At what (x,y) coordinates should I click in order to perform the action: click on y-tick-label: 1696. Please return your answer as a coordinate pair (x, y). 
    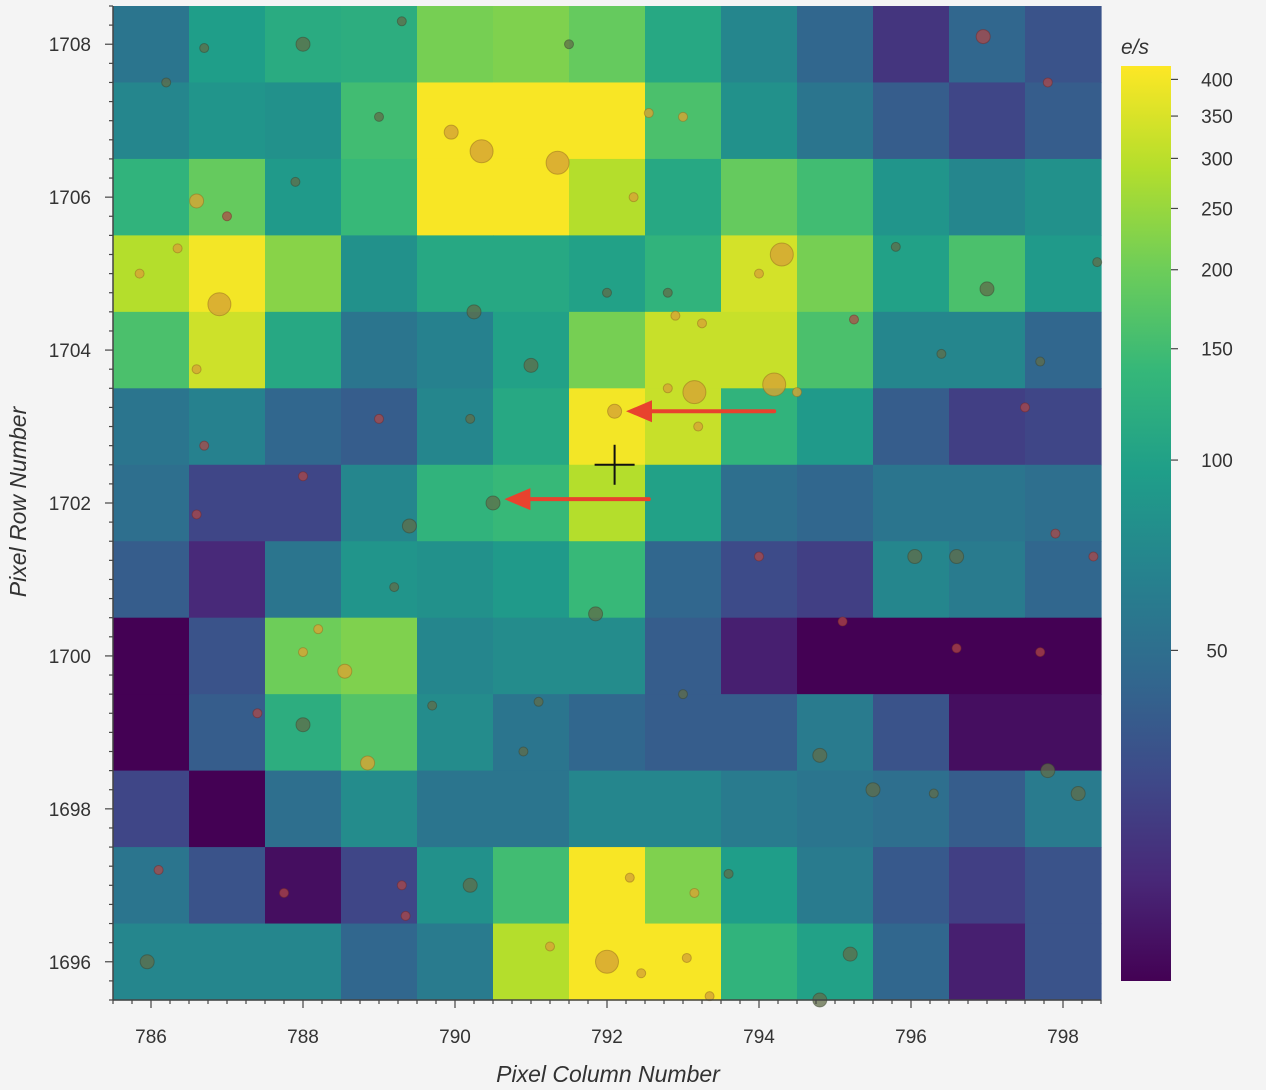
    Looking at the image, I should click on (70, 963).